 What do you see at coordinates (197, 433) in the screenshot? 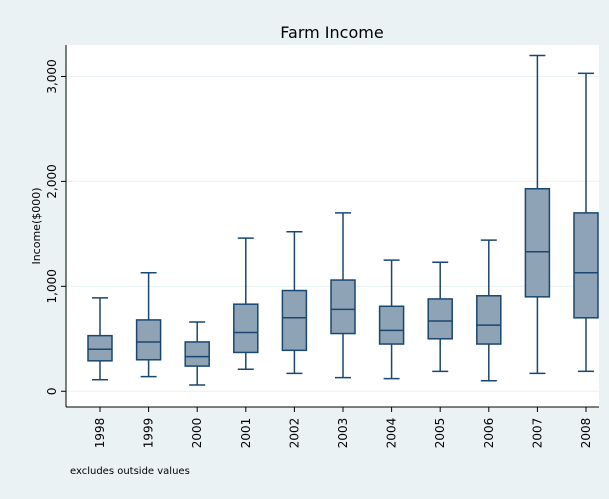
I see `x-tick-label: 2000` at bounding box center [197, 433].